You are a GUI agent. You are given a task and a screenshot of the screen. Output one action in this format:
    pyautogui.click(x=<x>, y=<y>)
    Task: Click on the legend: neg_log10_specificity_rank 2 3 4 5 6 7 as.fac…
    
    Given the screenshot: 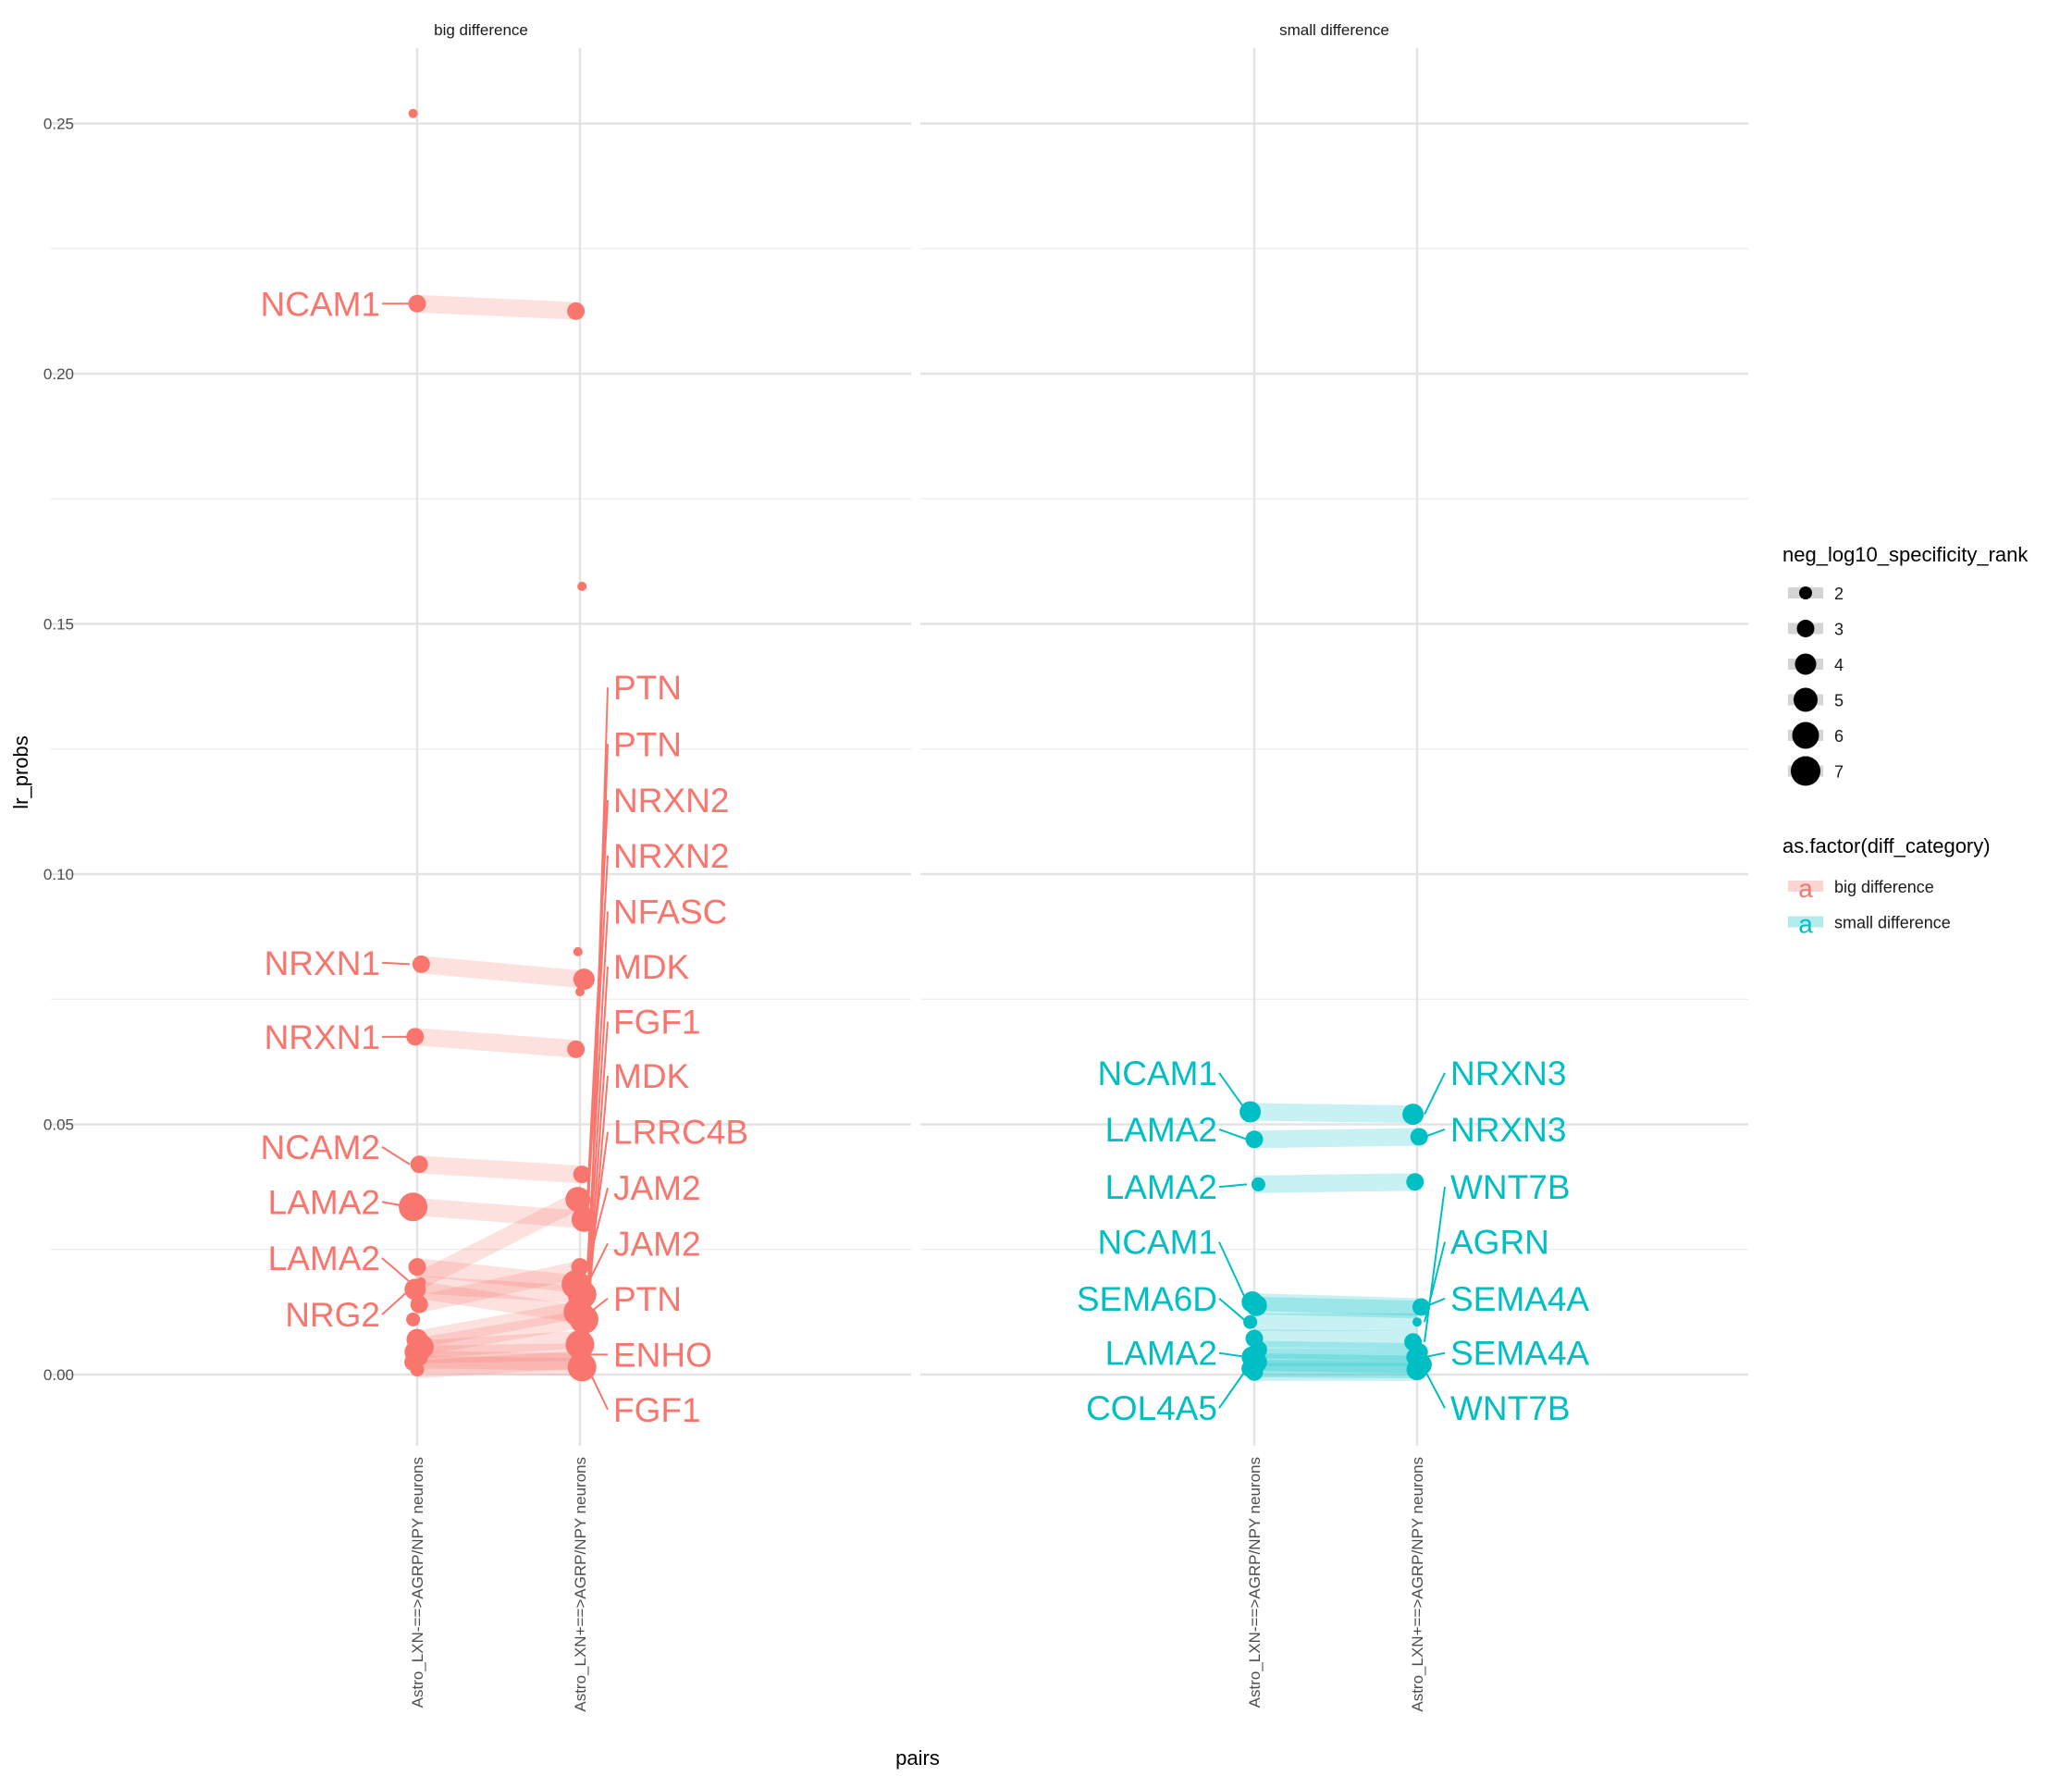 What is the action you would take?
    pyautogui.click(x=1905, y=741)
    